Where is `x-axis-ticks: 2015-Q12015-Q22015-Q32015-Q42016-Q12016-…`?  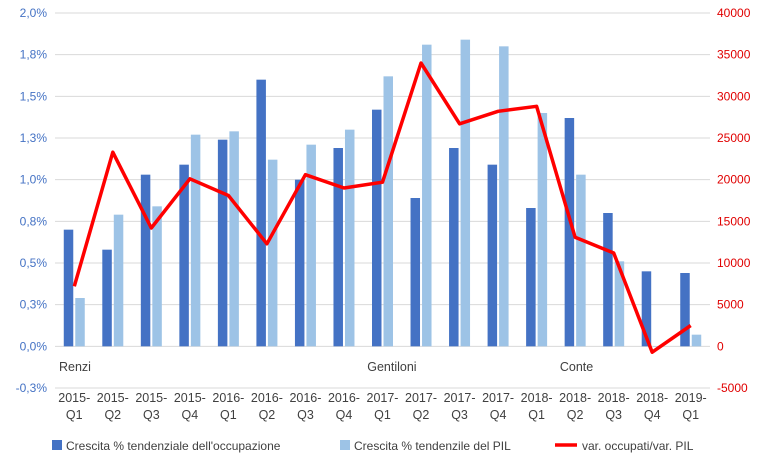
x-axis-ticks: 2015-Q12015-Q22015-Q32015-Q42016-Q12016-… is located at coordinates (382, 406).